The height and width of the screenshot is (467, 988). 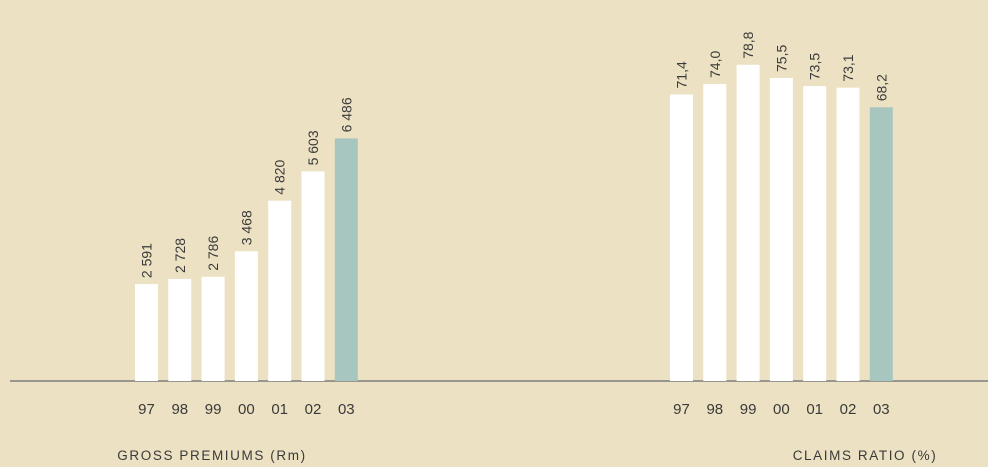 I want to click on premiums-tick-label-97: 97, so click(x=146, y=409).